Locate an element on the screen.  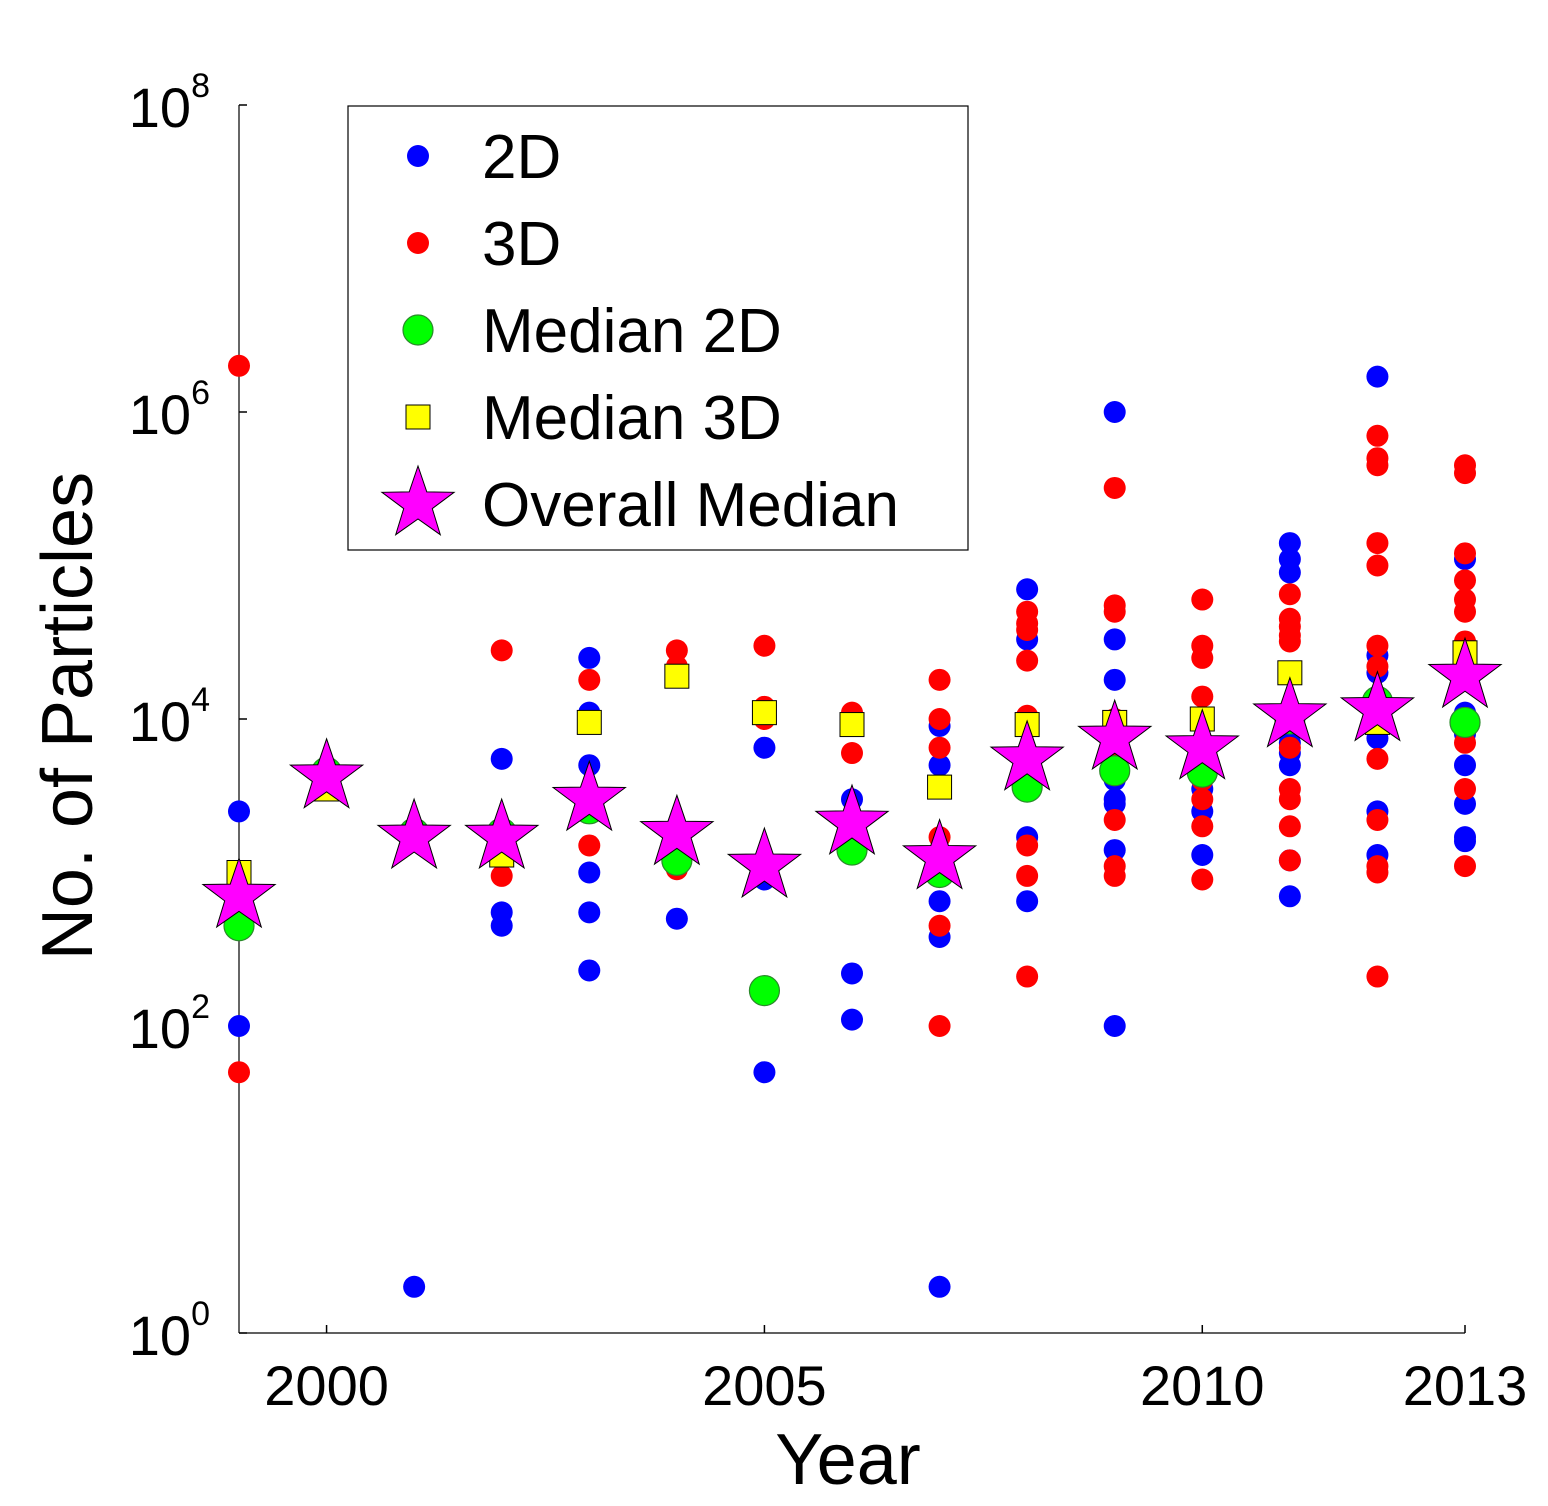
legend-label-median-3d: Median 3D is located at coordinates (632, 418).